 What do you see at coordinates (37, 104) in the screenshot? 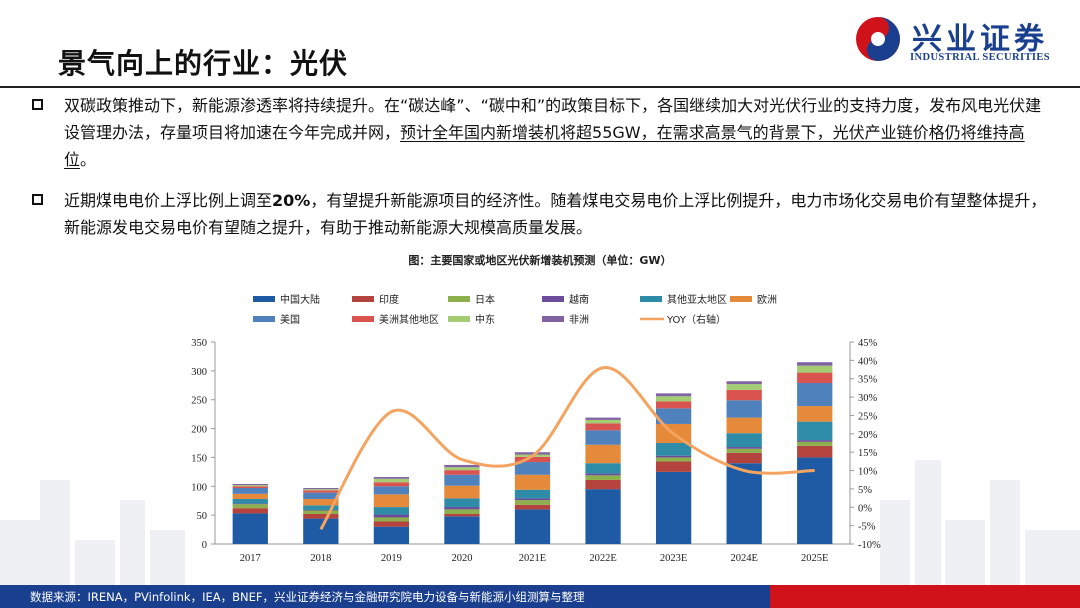
I see `bullet-square-icon` at bounding box center [37, 104].